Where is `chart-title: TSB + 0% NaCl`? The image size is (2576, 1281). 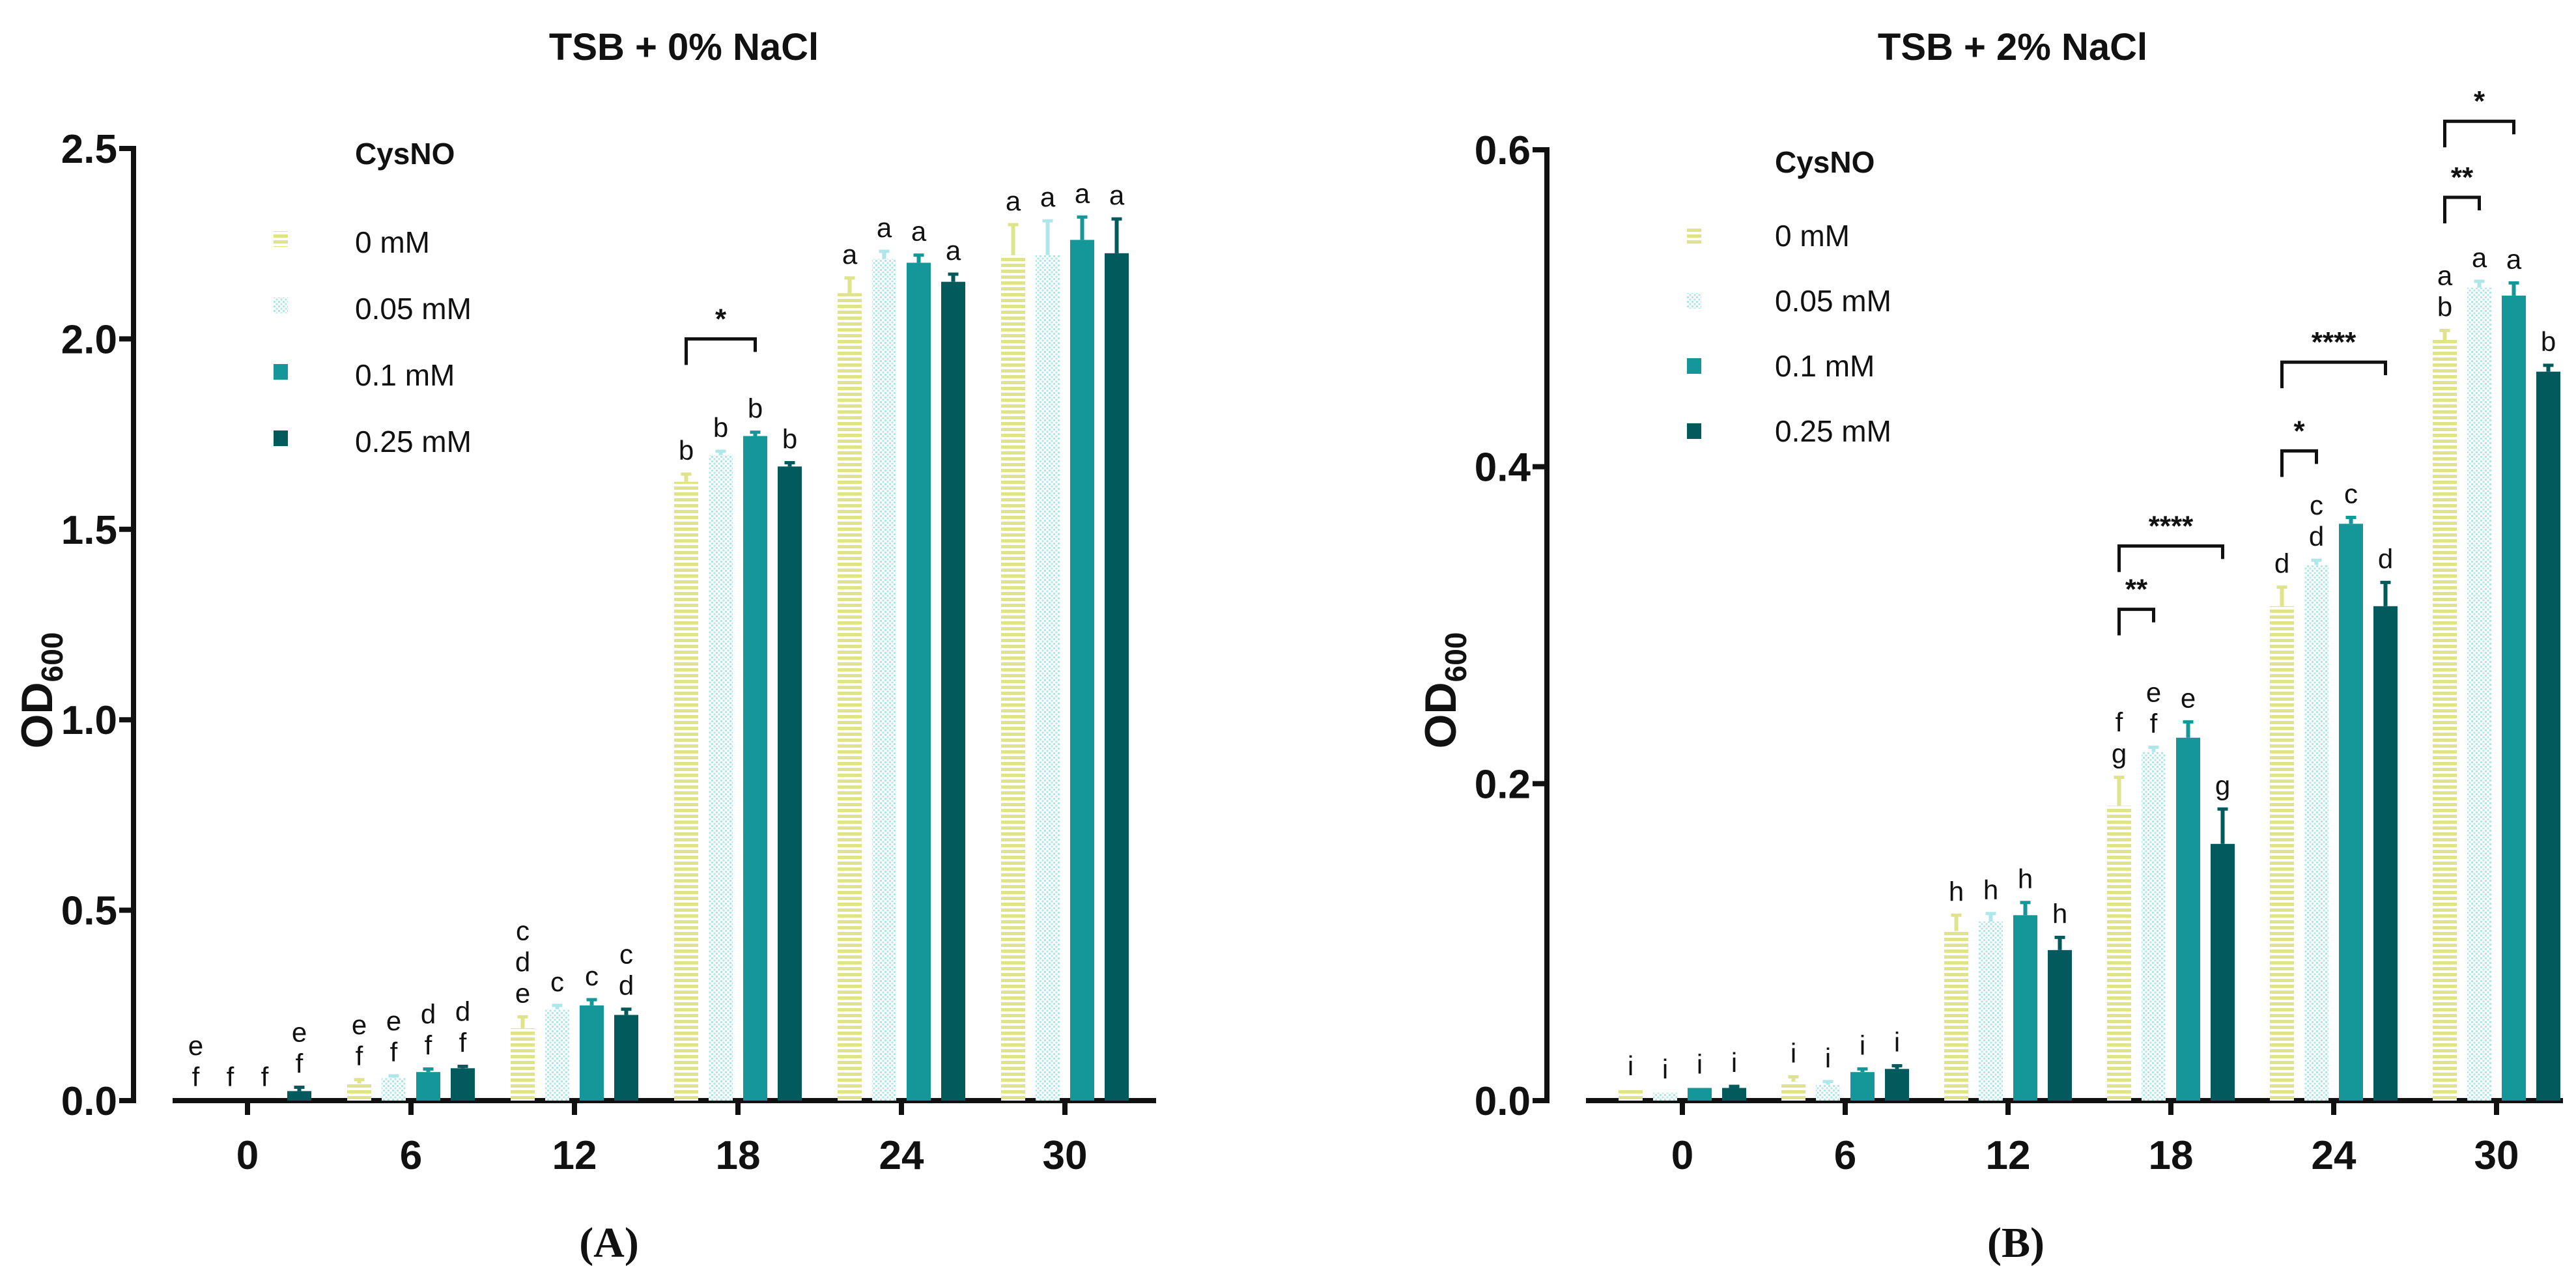 chart-title: TSB + 0% NaCl is located at coordinates (684, 47).